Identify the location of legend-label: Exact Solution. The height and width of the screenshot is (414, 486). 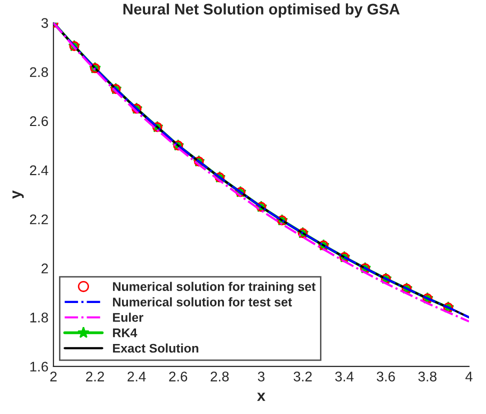
(155, 348).